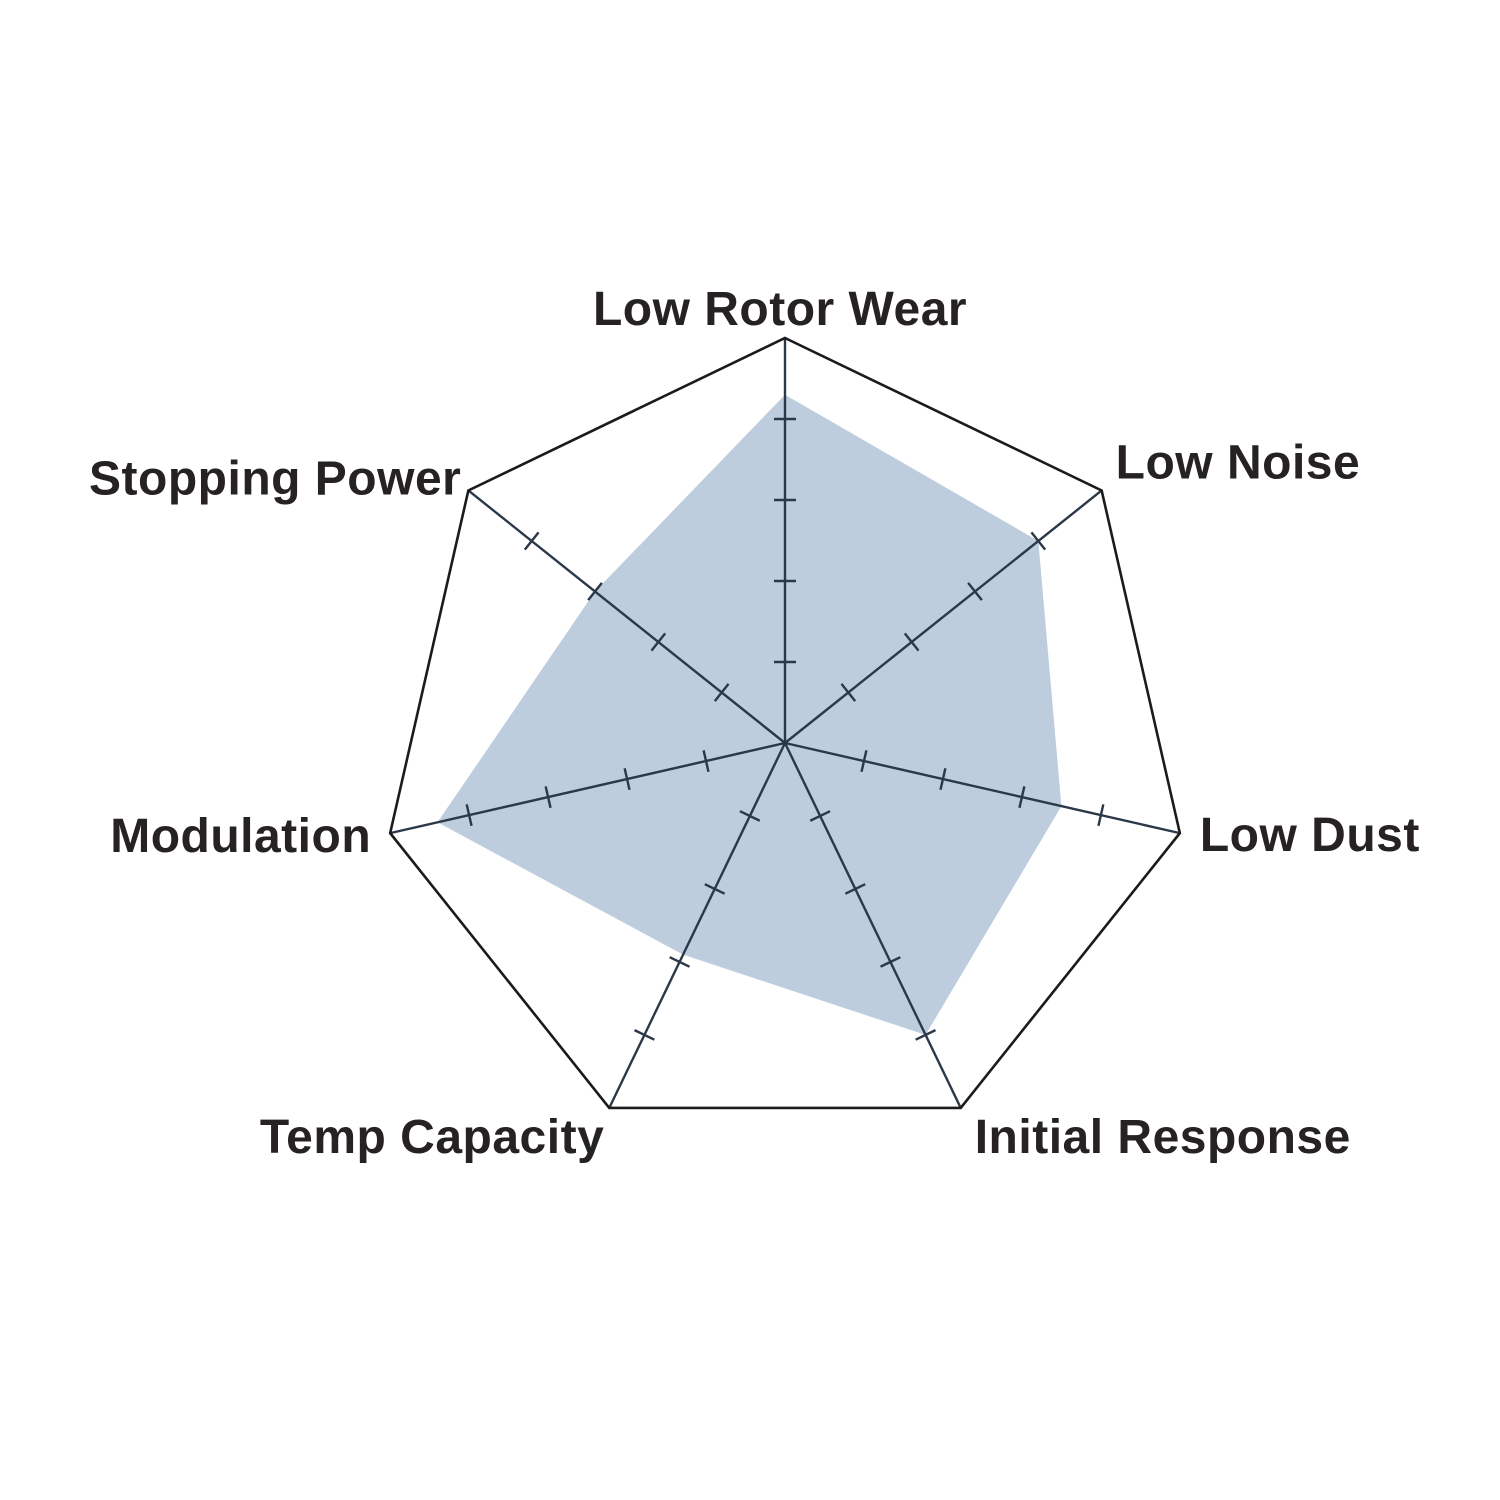 The image size is (1500, 1500). I want to click on axis-label-initial-response: Initial Response, so click(1163, 1137).